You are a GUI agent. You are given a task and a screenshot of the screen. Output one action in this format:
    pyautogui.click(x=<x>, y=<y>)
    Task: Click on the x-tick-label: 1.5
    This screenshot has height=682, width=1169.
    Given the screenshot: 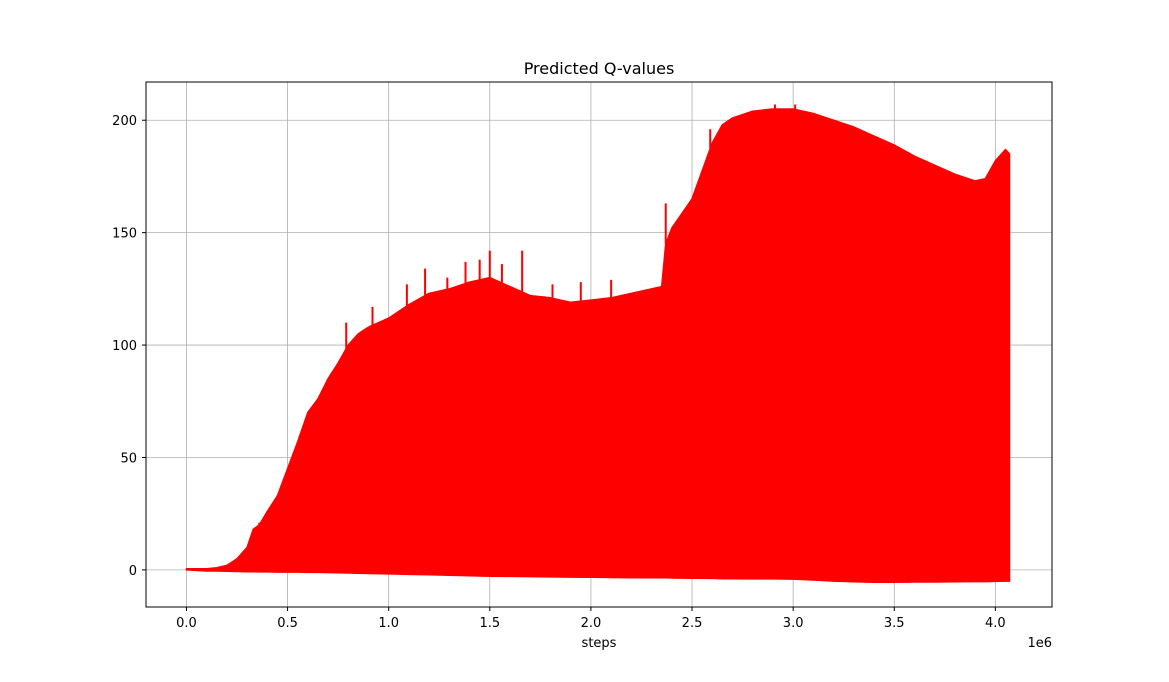 What is the action you would take?
    pyautogui.click(x=489, y=623)
    